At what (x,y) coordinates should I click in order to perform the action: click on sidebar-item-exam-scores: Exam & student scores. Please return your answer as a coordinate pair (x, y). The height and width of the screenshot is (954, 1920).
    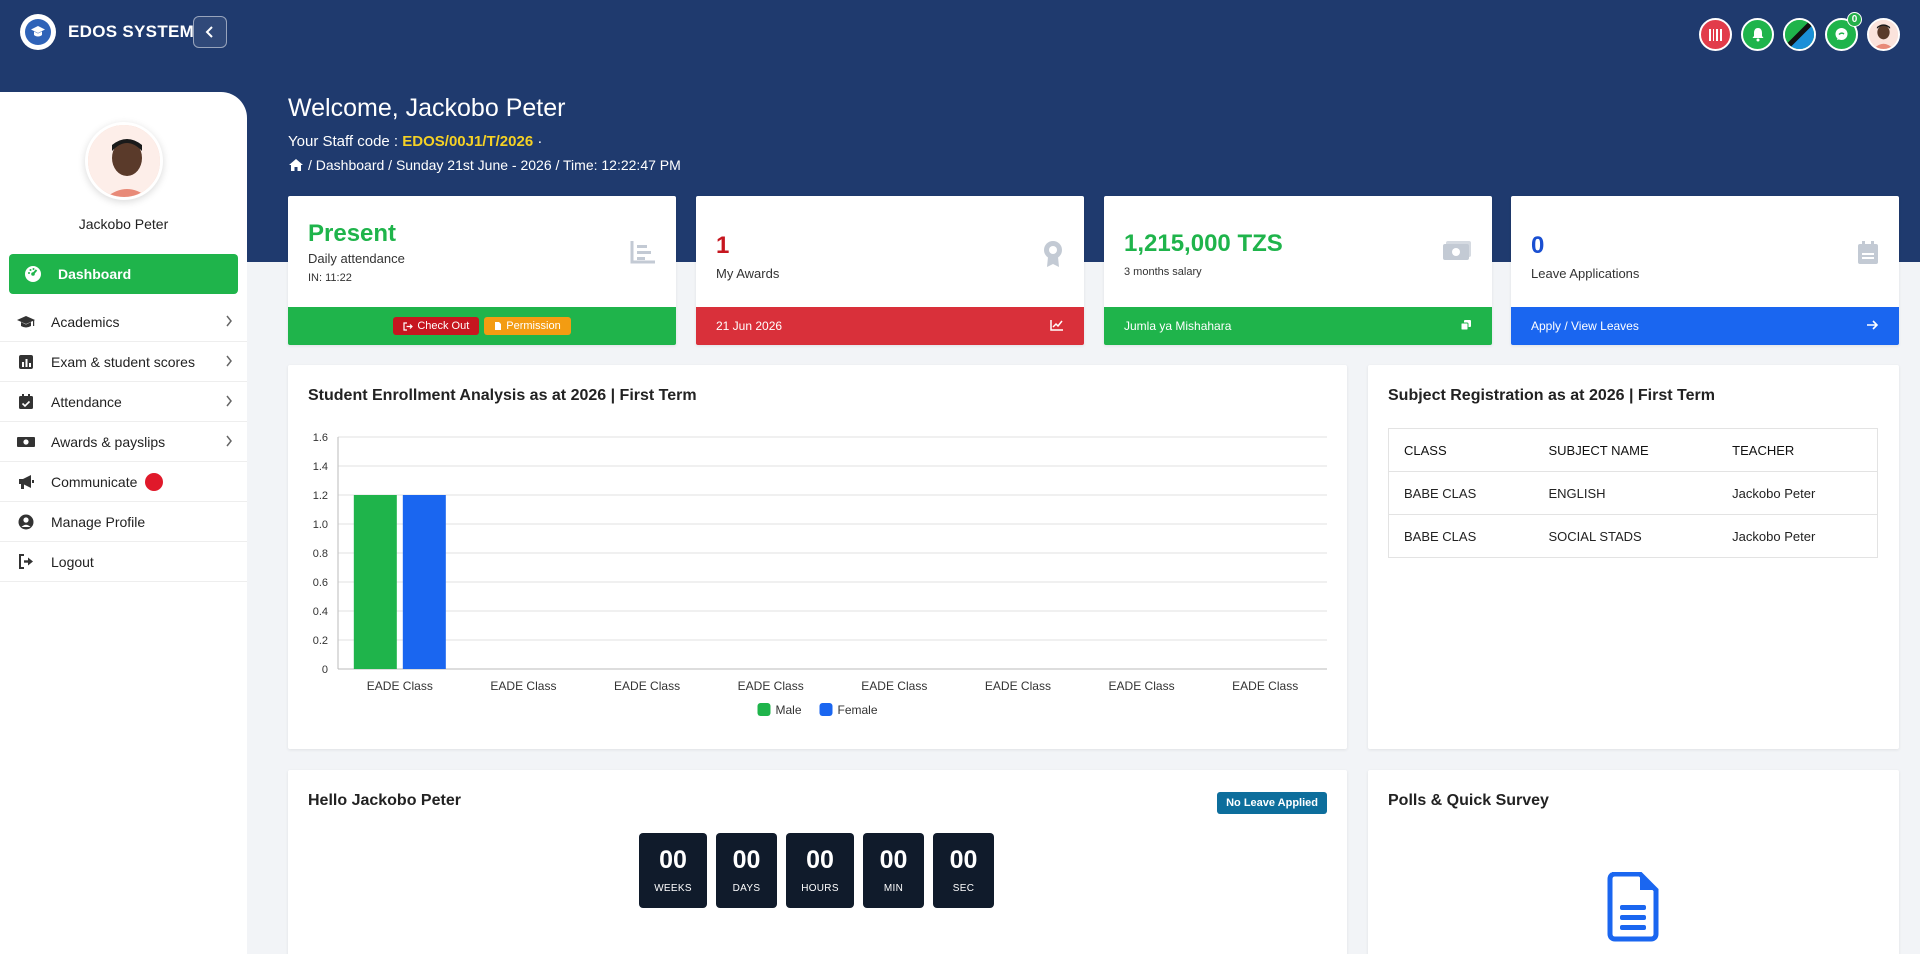
    Looking at the image, I should click on (123, 362).